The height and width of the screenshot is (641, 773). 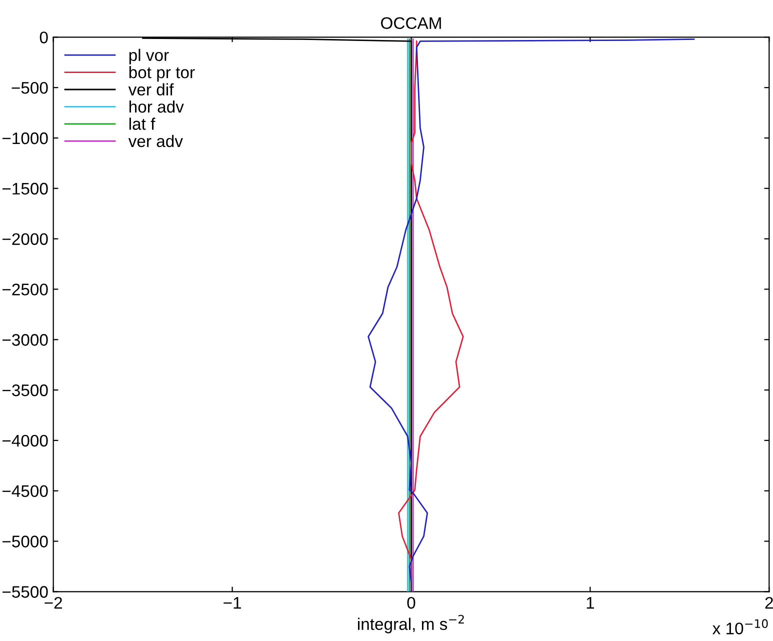 I want to click on x-tick-label: −2, so click(x=53, y=602).